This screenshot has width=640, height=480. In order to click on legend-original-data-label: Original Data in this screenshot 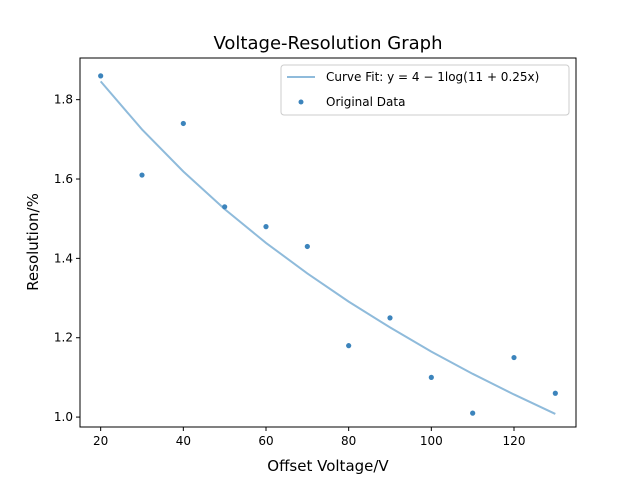, I will do `click(365, 102)`.